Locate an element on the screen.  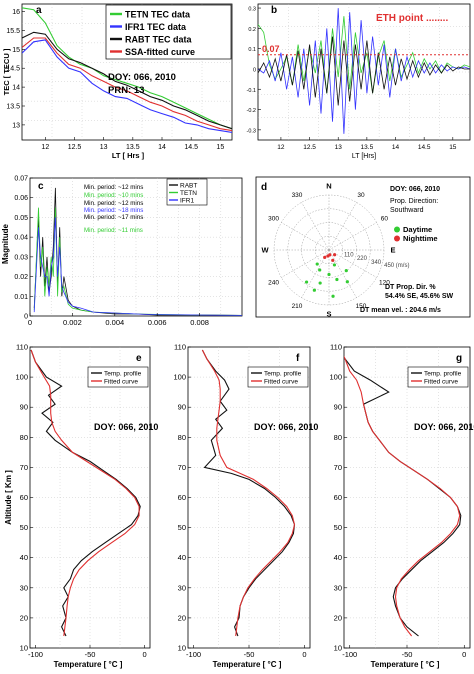
x-tick-label: 0.002 is located at coordinates (72, 322).